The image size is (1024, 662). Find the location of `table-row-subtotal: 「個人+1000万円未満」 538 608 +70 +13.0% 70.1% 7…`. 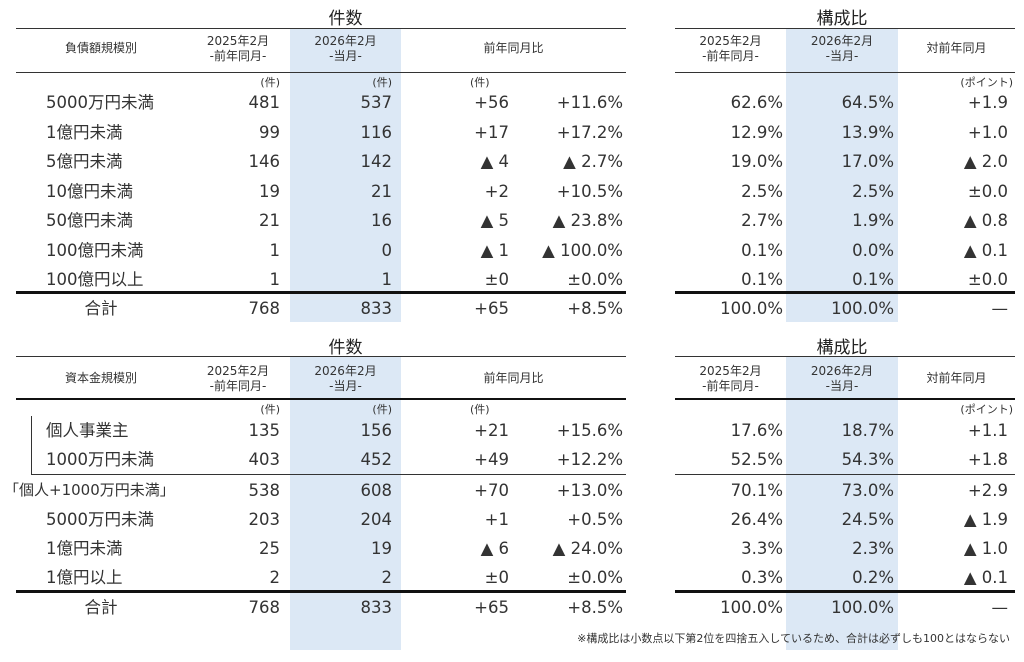

table-row-subtotal: 「個人+1000万円未満」 538 608 +70 +13.0% 70.1% 7… is located at coordinates (512, 490).